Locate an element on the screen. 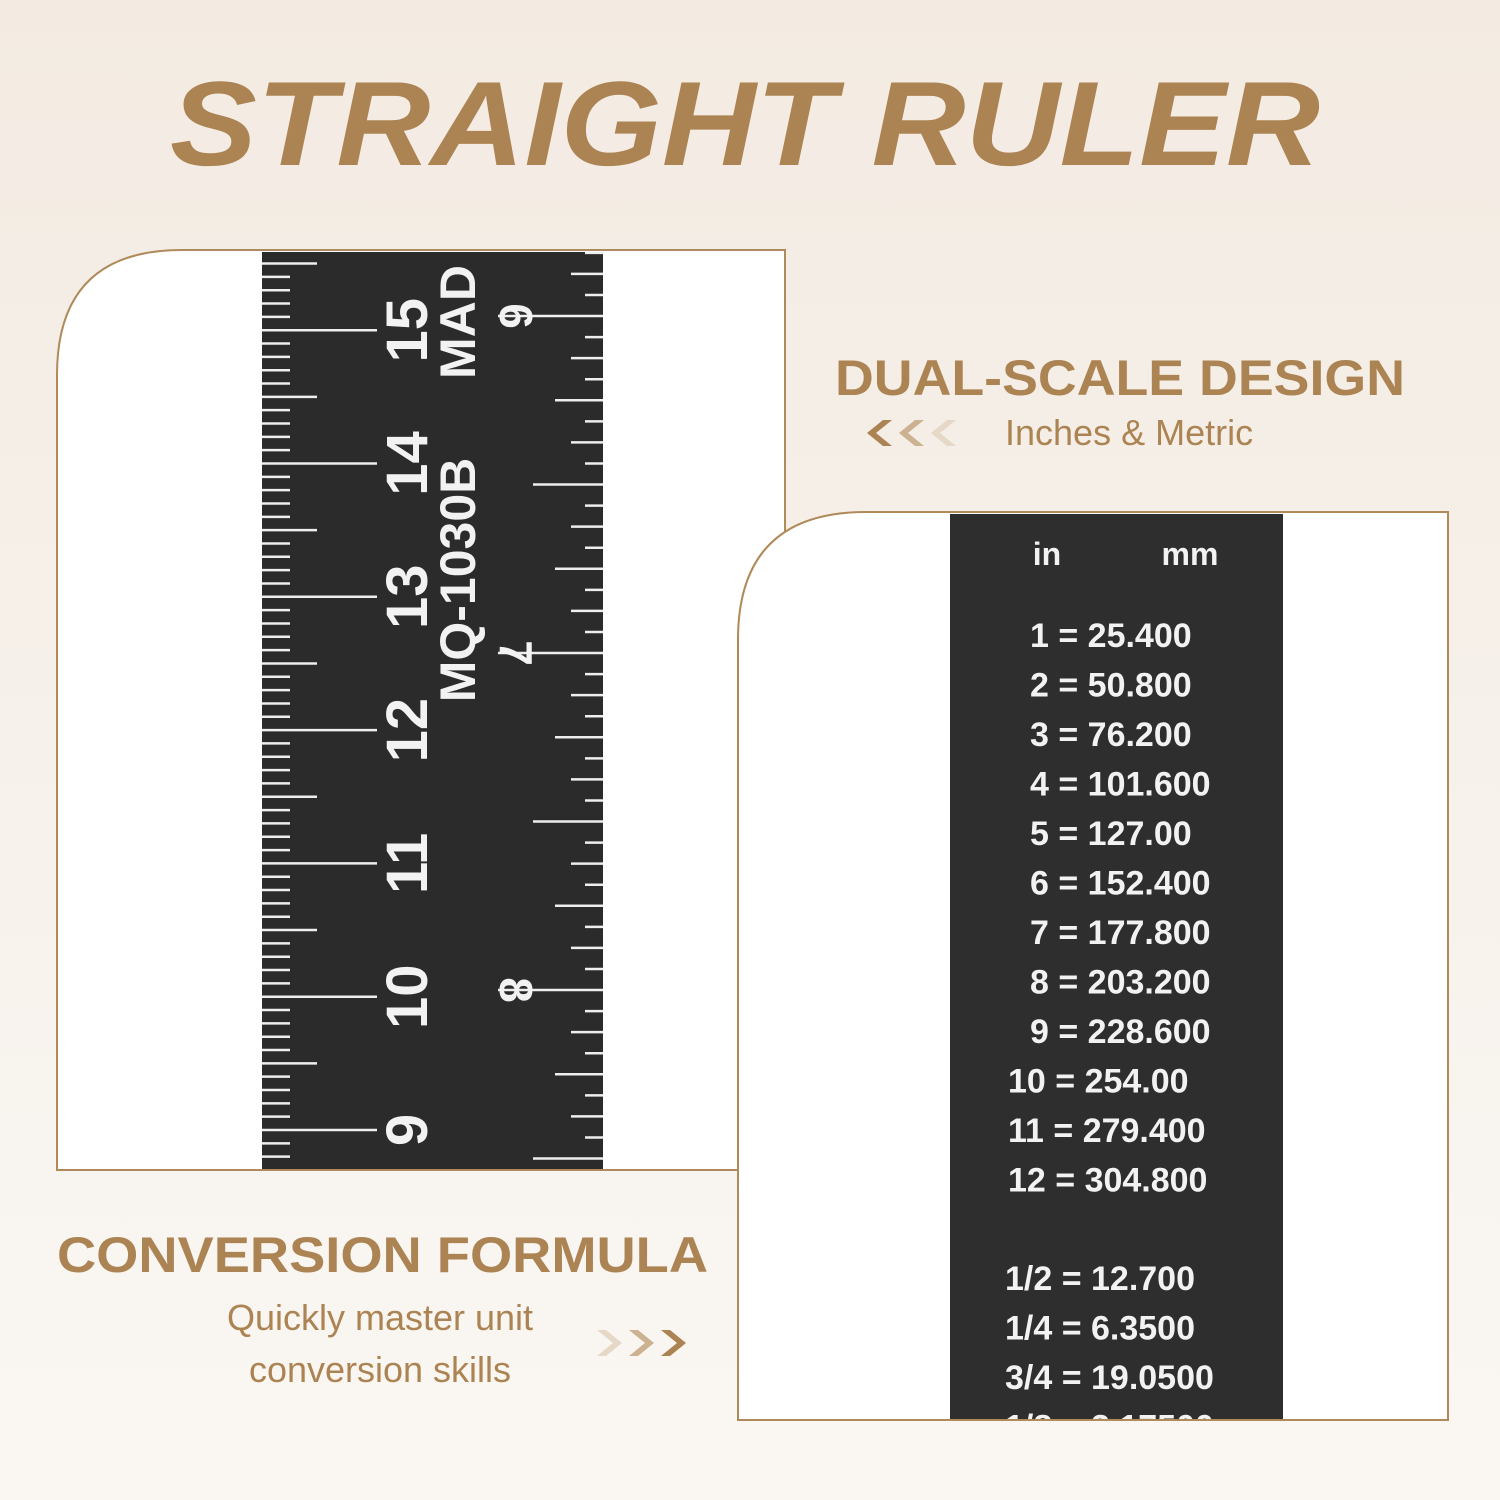  conversion-row: 1/4 = 6.3500 is located at coordinates (1100, 1329).